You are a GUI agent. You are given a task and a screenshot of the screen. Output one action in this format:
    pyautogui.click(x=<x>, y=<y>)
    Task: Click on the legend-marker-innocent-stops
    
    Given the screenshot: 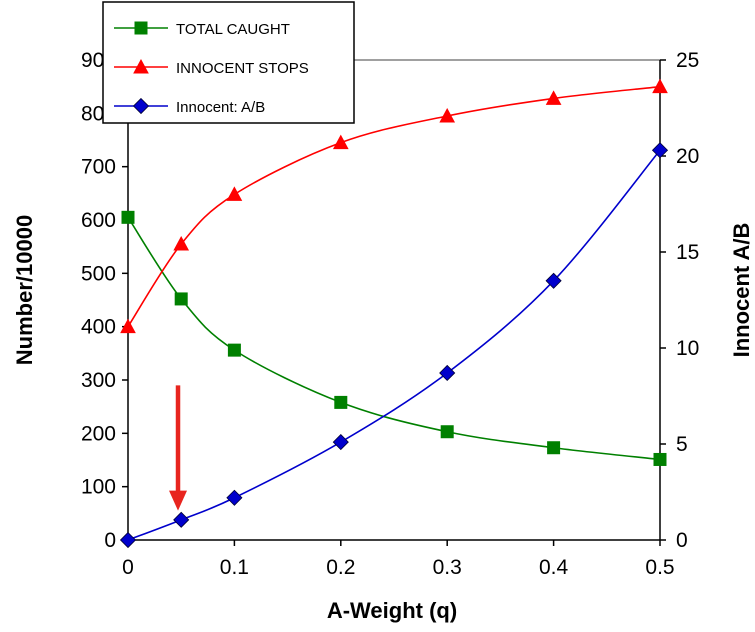 What is the action you would take?
    pyautogui.click(x=141, y=66)
    